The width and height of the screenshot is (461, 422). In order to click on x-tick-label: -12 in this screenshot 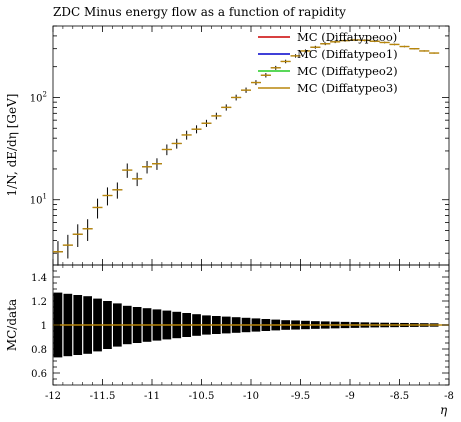, I will do `click(53, 396)`.